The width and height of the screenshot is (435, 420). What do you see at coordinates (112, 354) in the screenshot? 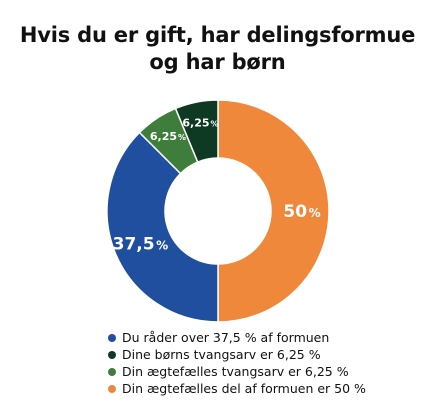
I see `legend-swatch-children-forced-heirship` at bounding box center [112, 354].